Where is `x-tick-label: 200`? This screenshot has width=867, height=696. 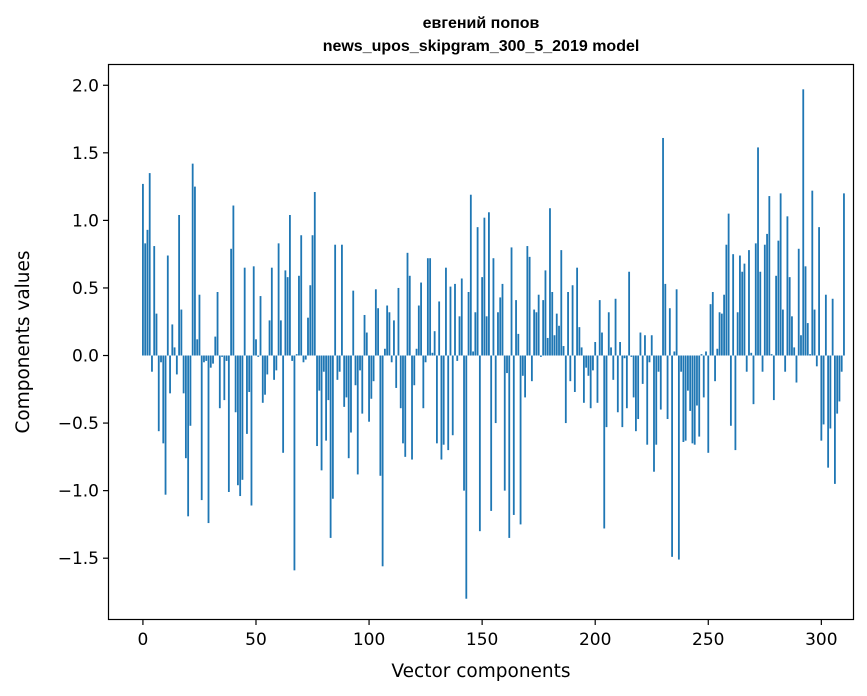 x-tick-label: 200 is located at coordinates (595, 640).